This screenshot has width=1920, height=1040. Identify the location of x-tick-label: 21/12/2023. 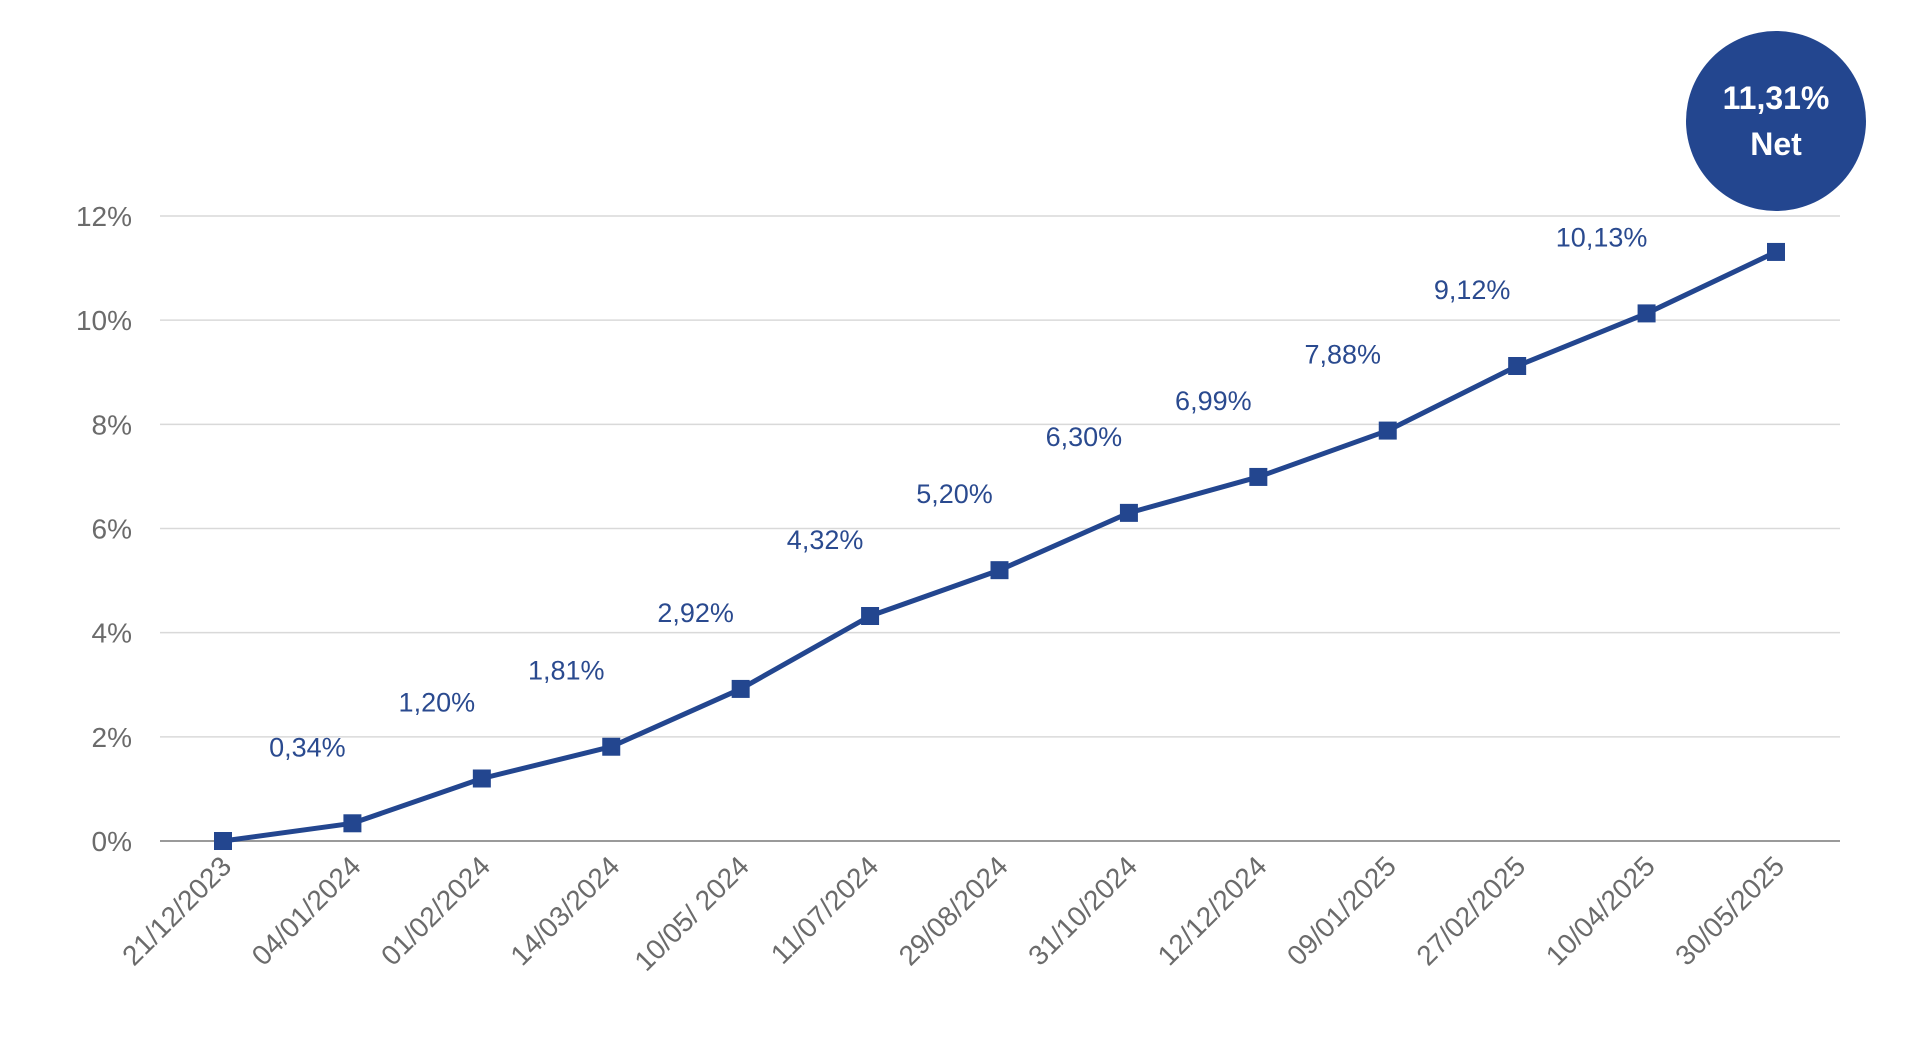
(176, 910).